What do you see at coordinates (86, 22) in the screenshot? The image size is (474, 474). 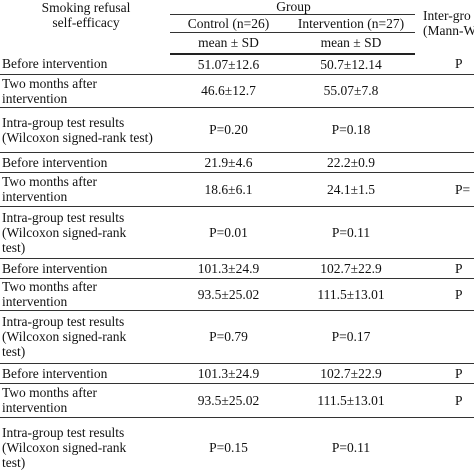 I see `header-text: self-efficacy` at bounding box center [86, 22].